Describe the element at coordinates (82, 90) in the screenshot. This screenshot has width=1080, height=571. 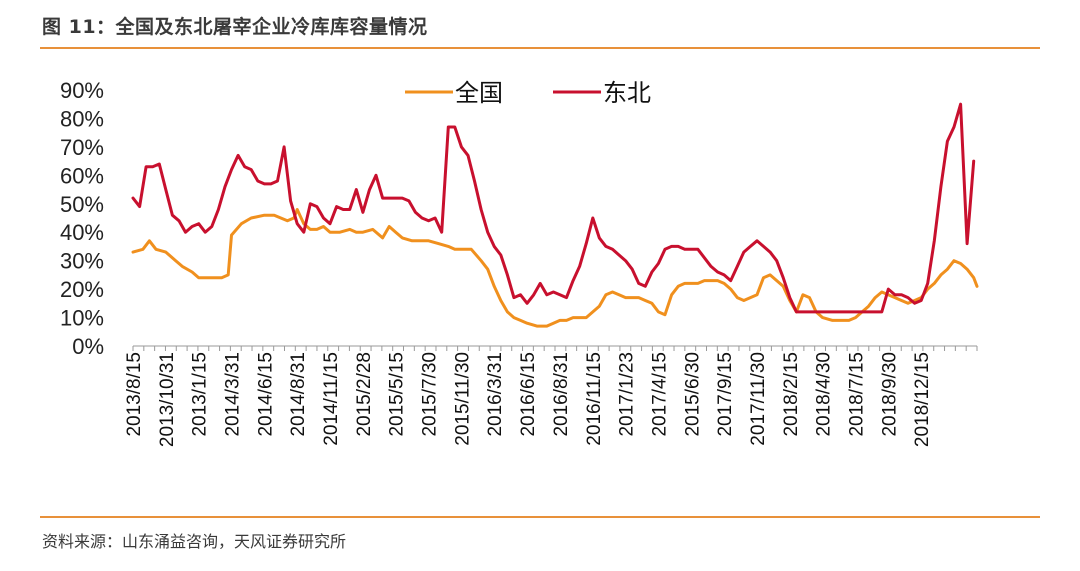
I see `y-tick-label: 90%` at that location.